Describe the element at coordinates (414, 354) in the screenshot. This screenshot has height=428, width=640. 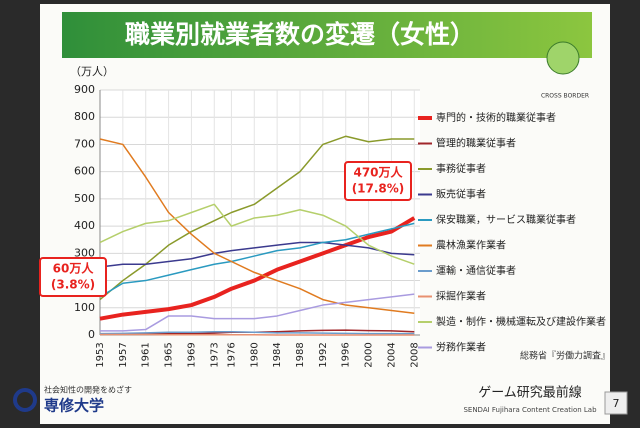
I see `x-tick-label: 2008` at that location.